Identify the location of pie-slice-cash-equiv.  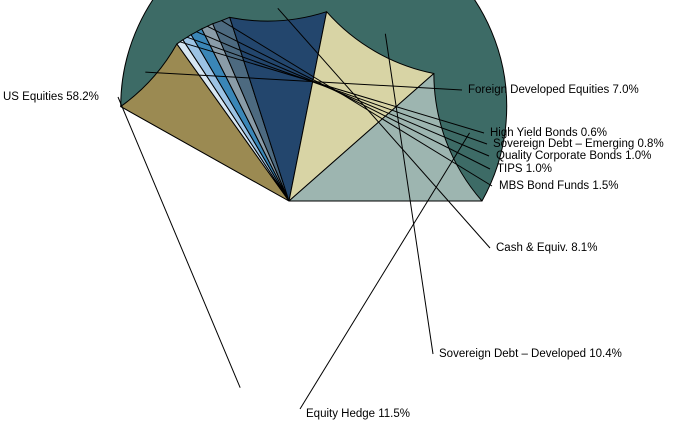
(278, 106).